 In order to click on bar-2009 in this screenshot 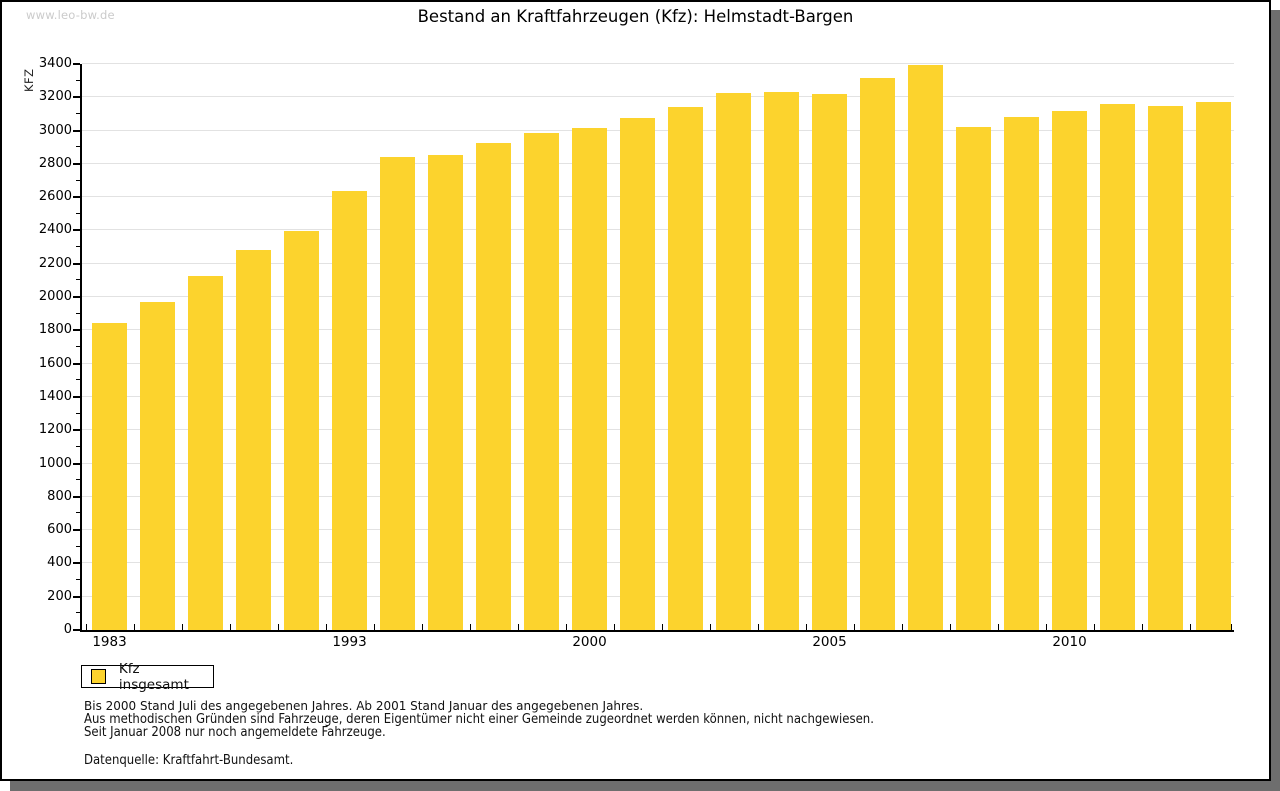, I will do `click(1021, 373)`.